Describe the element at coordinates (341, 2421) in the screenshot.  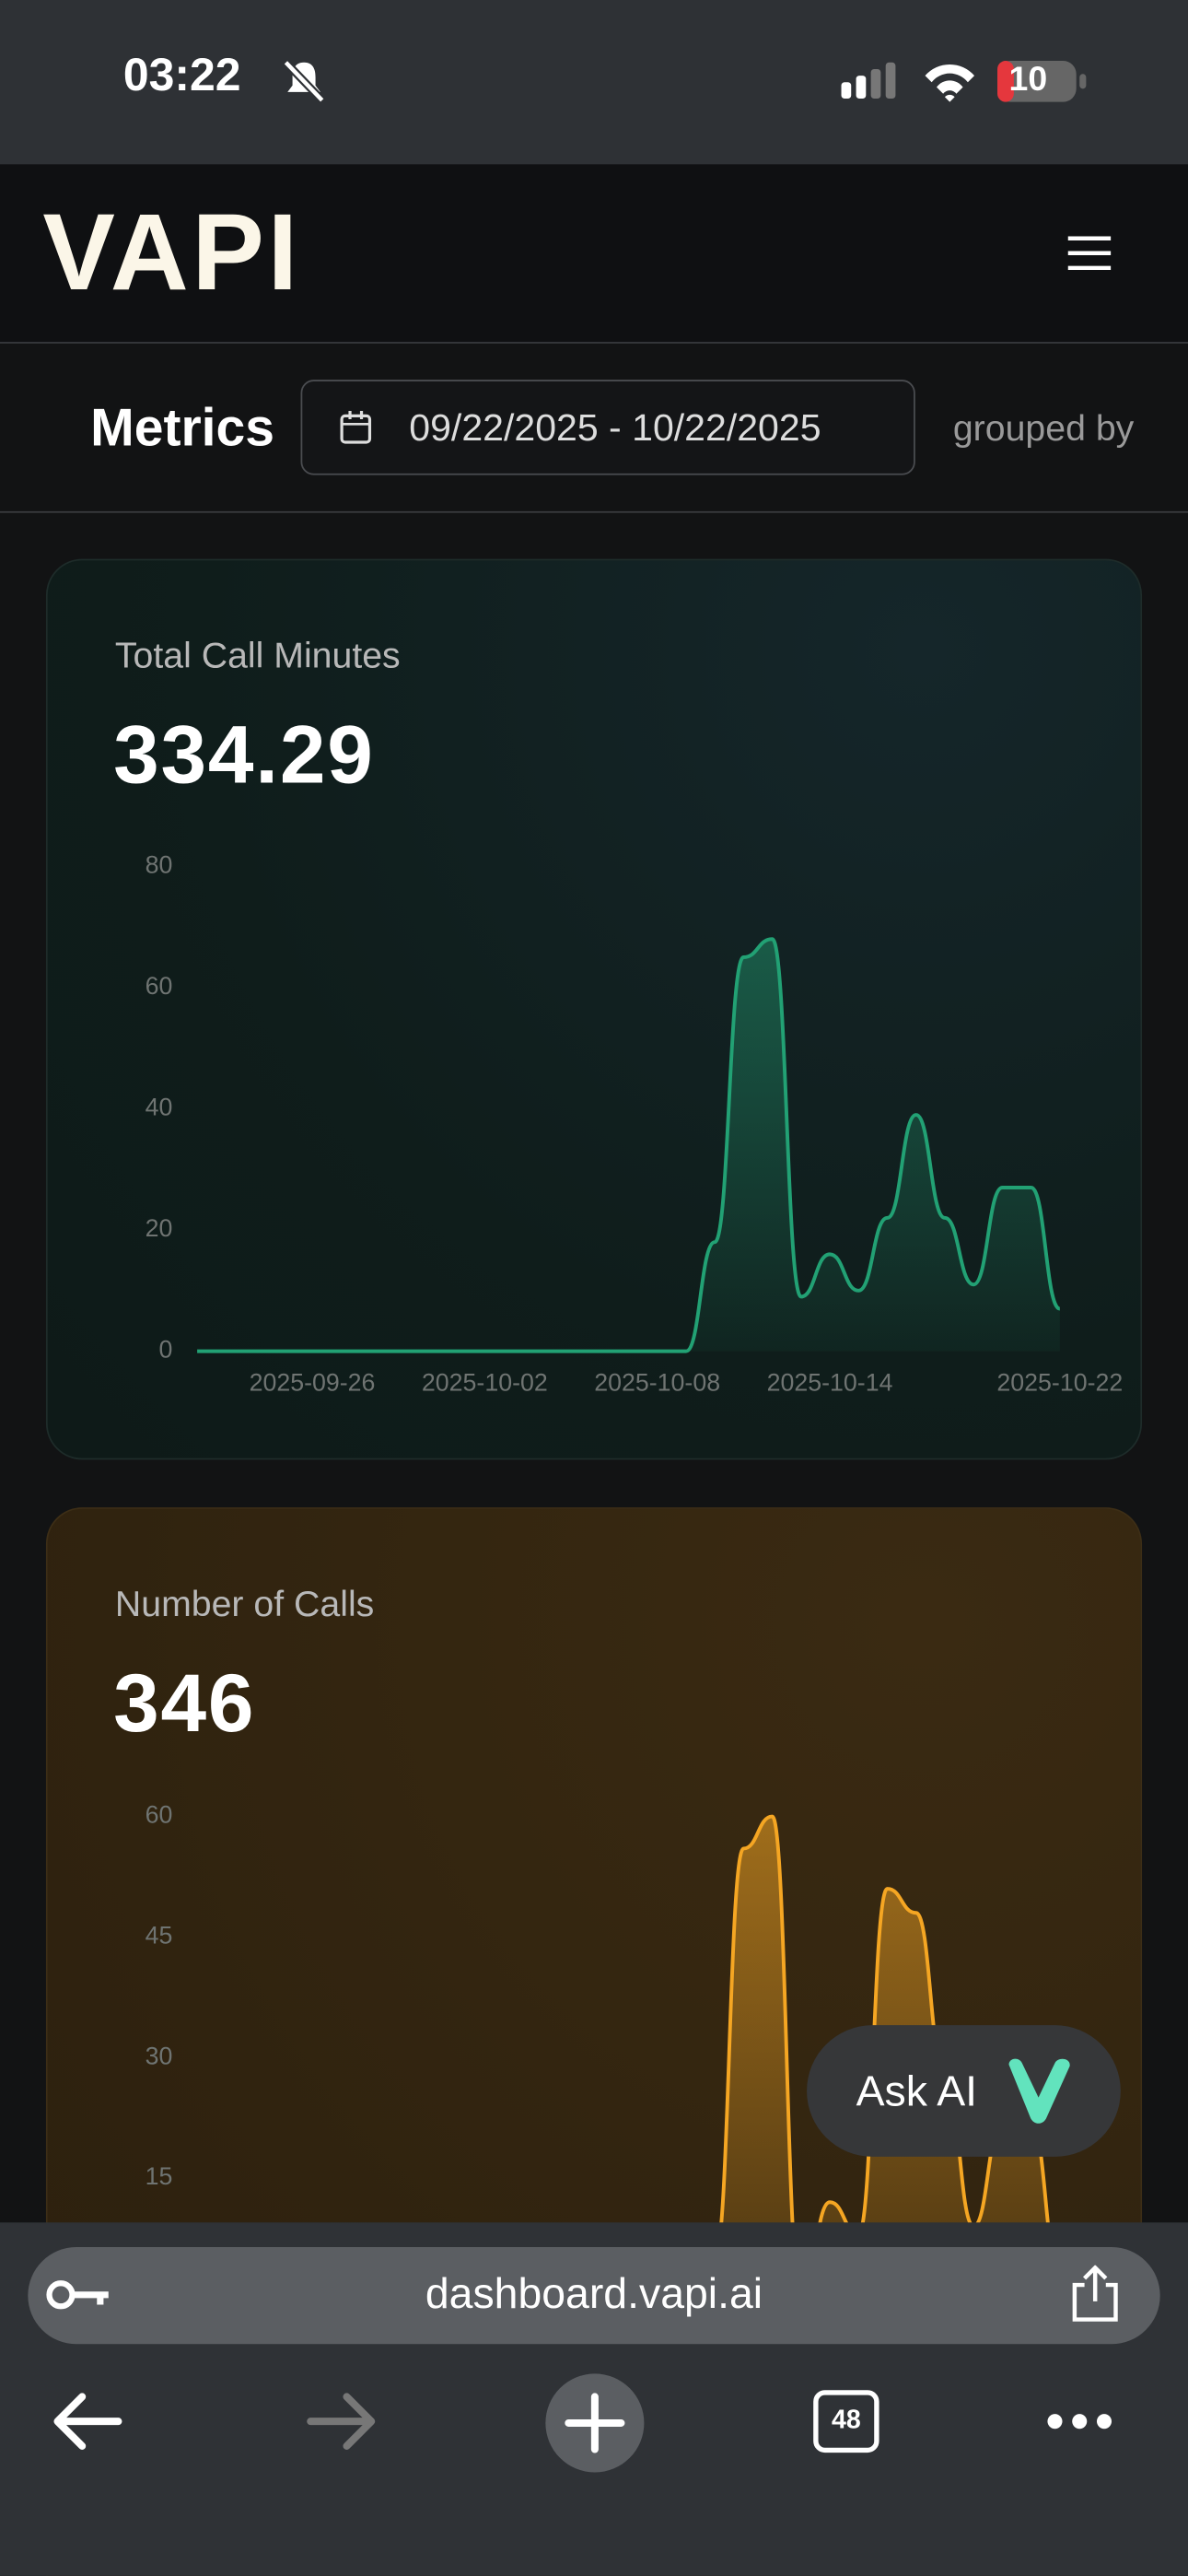
I see `forward-button` at that location.